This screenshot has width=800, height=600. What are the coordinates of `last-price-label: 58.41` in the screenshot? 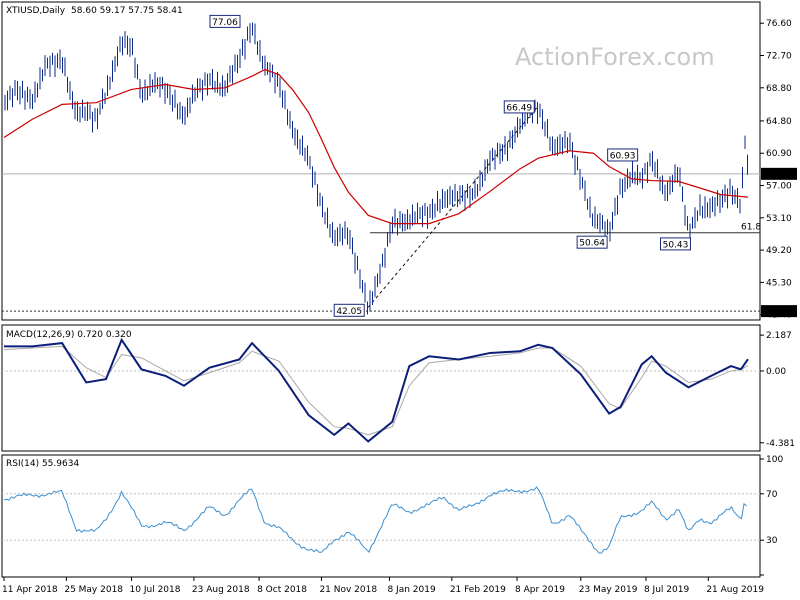 It's located at (778, 175).